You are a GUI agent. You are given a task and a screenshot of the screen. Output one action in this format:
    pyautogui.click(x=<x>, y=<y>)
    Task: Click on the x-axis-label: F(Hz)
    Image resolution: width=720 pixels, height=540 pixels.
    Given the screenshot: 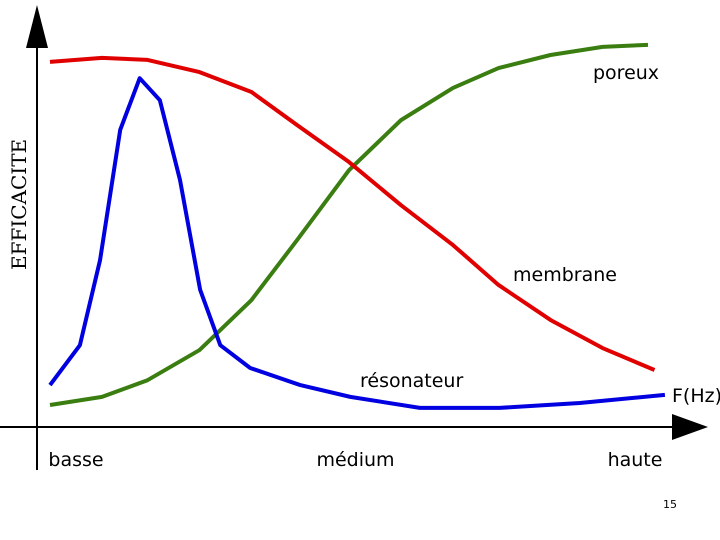 What is the action you would take?
    pyautogui.click(x=696, y=396)
    